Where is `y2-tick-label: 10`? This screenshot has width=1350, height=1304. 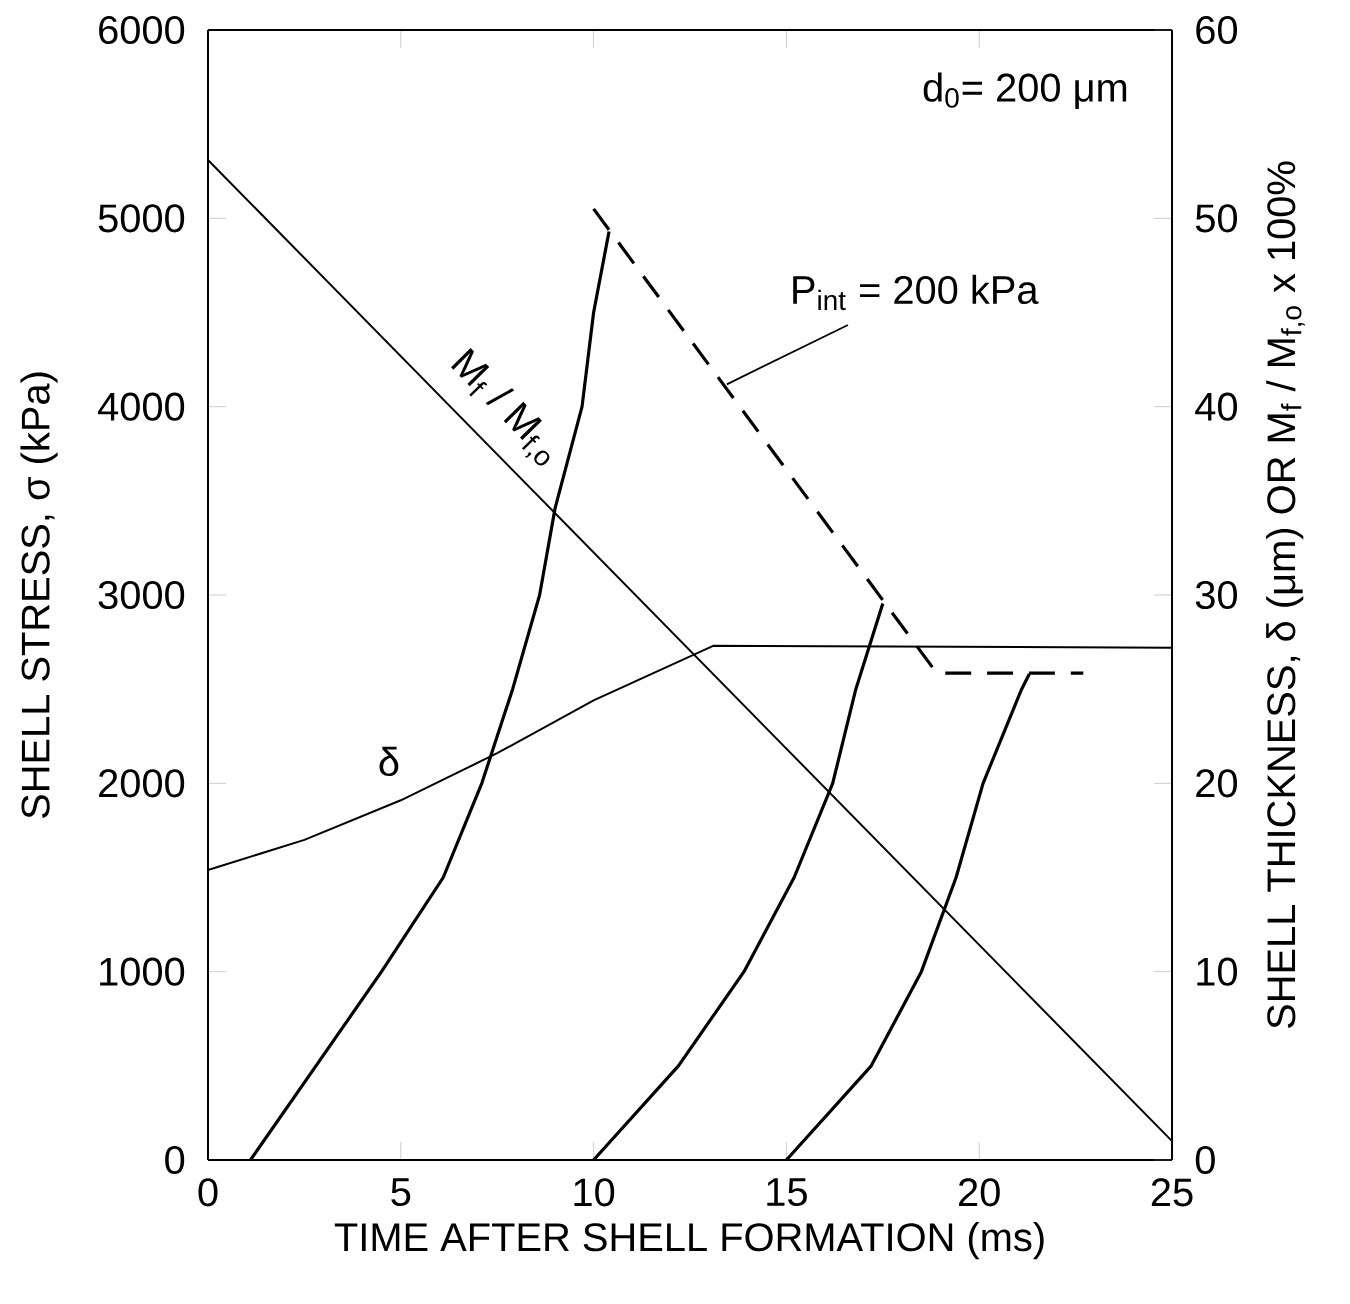 y2-tick-label: 10 is located at coordinates (1217, 971).